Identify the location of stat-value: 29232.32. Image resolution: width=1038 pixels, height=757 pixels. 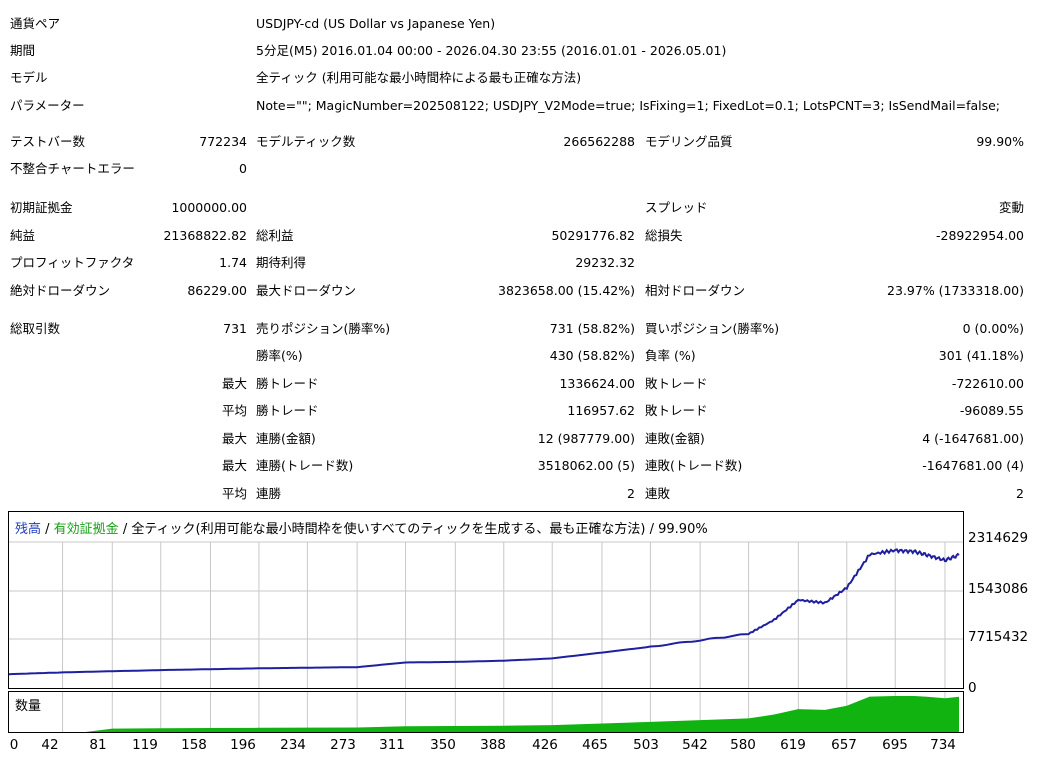
(605, 262).